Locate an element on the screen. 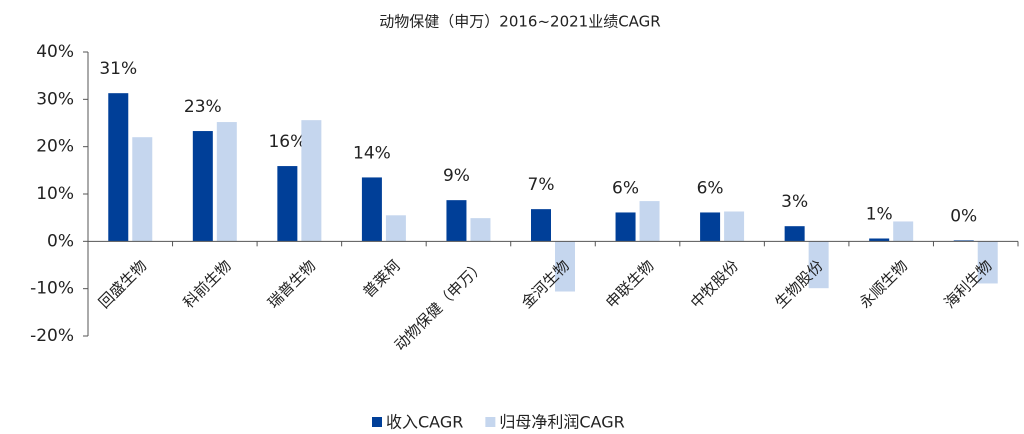 Image resolution: width=1024 pixels, height=434 pixels. data-label: 1% is located at coordinates (879, 214).